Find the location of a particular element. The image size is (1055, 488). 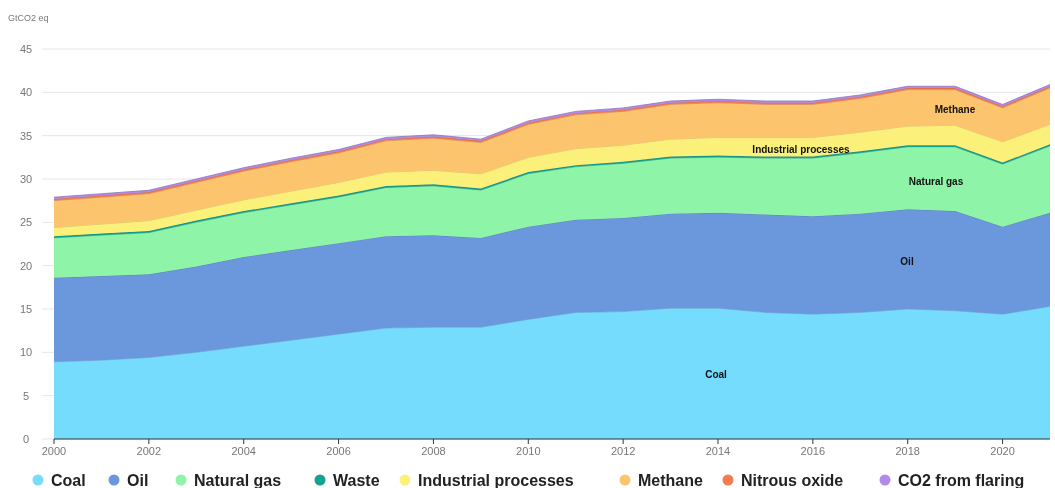

y-axis-title: GtCO2 eq is located at coordinates (28, 18).